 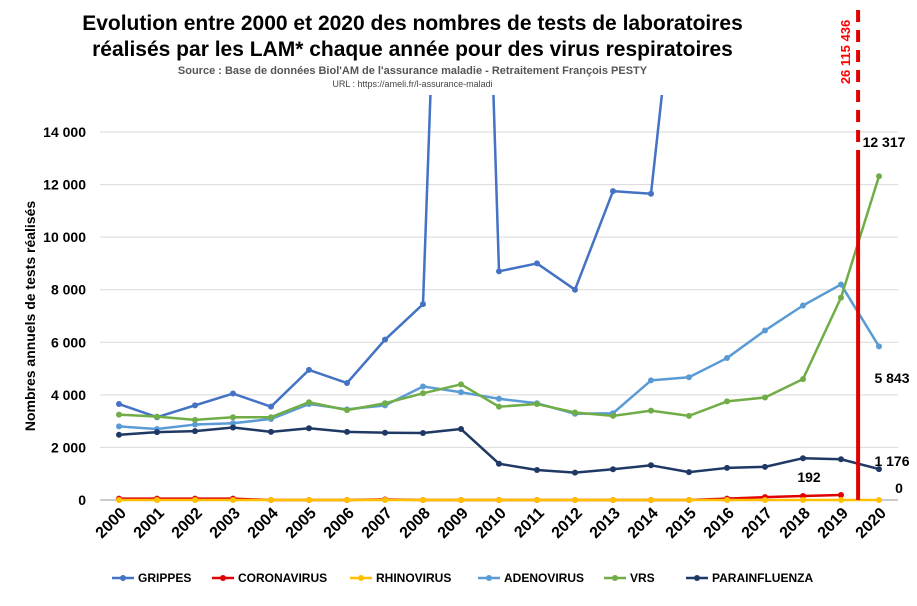 What do you see at coordinates (64, 237) in the screenshot?
I see `y-tick-label: 10 000` at bounding box center [64, 237].